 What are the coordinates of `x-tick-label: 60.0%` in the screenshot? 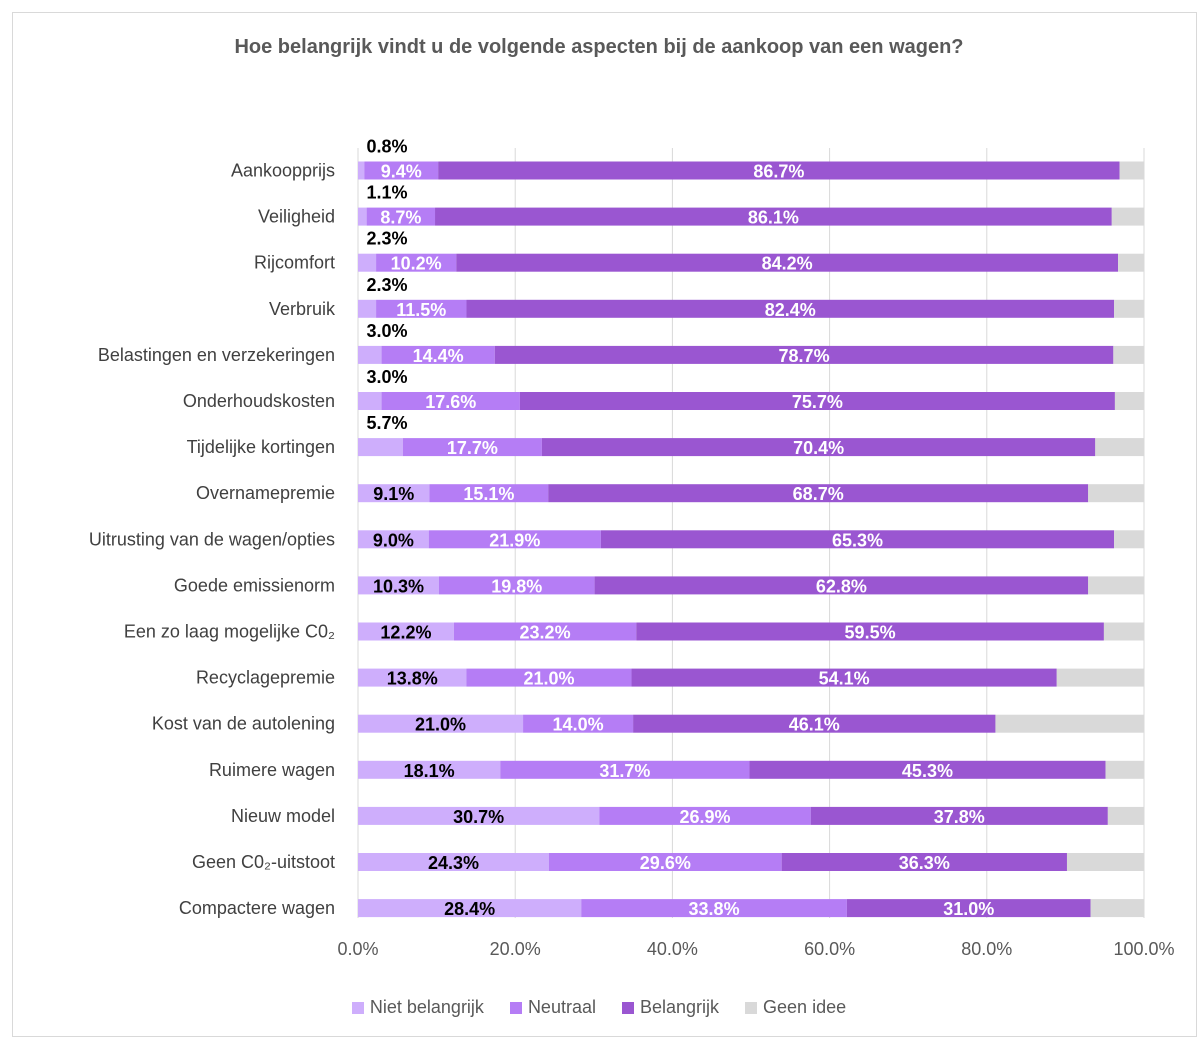 It's located at (829, 949).